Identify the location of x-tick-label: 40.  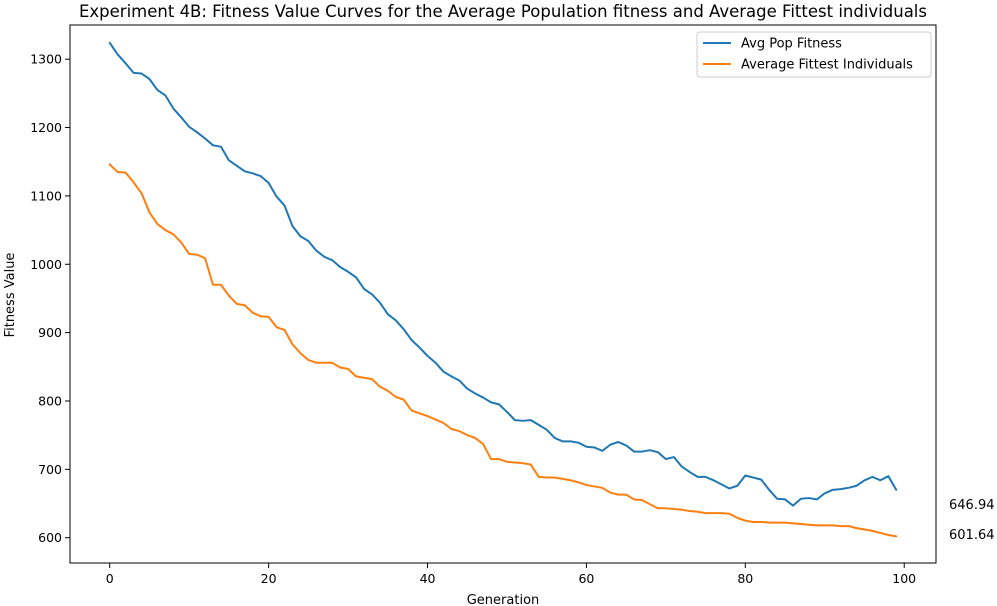
(428, 578).